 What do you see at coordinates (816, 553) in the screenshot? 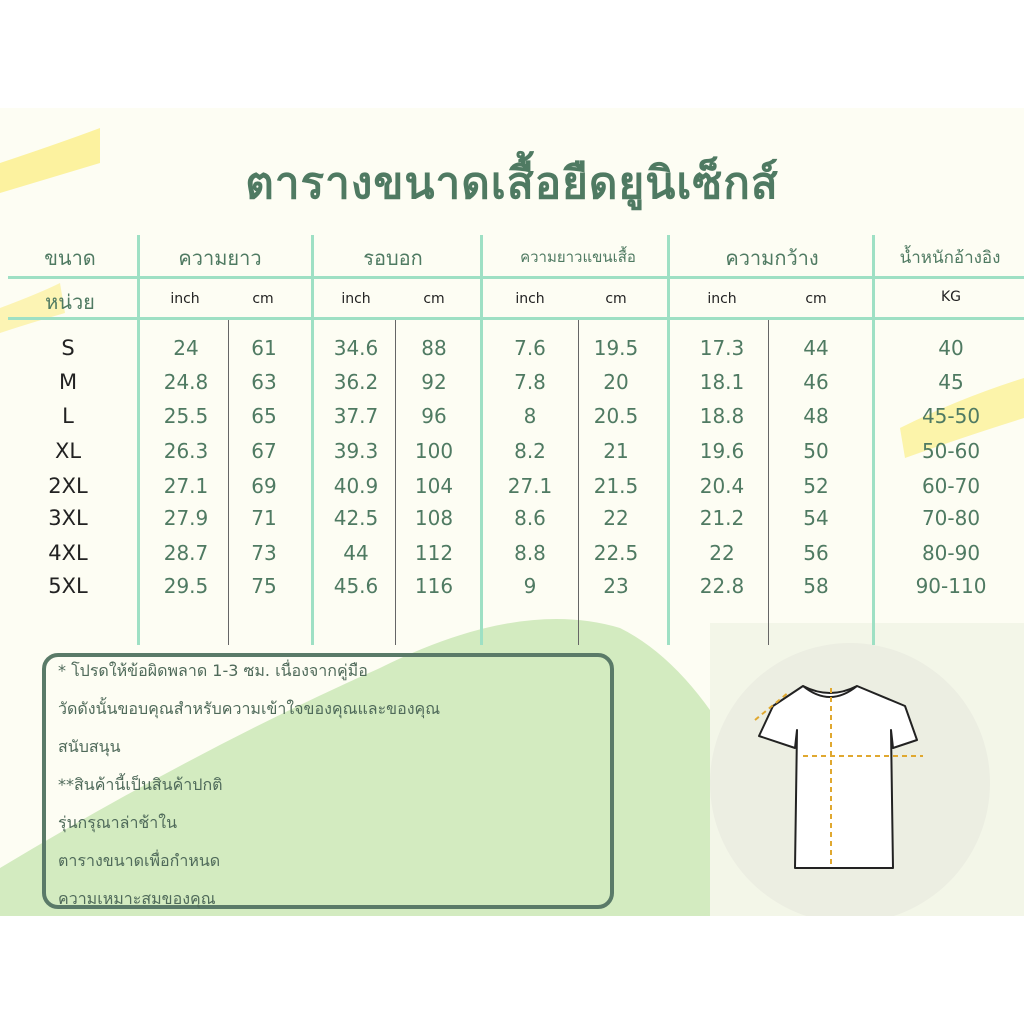
I see `table-cell: 56` at bounding box center [816, 553].